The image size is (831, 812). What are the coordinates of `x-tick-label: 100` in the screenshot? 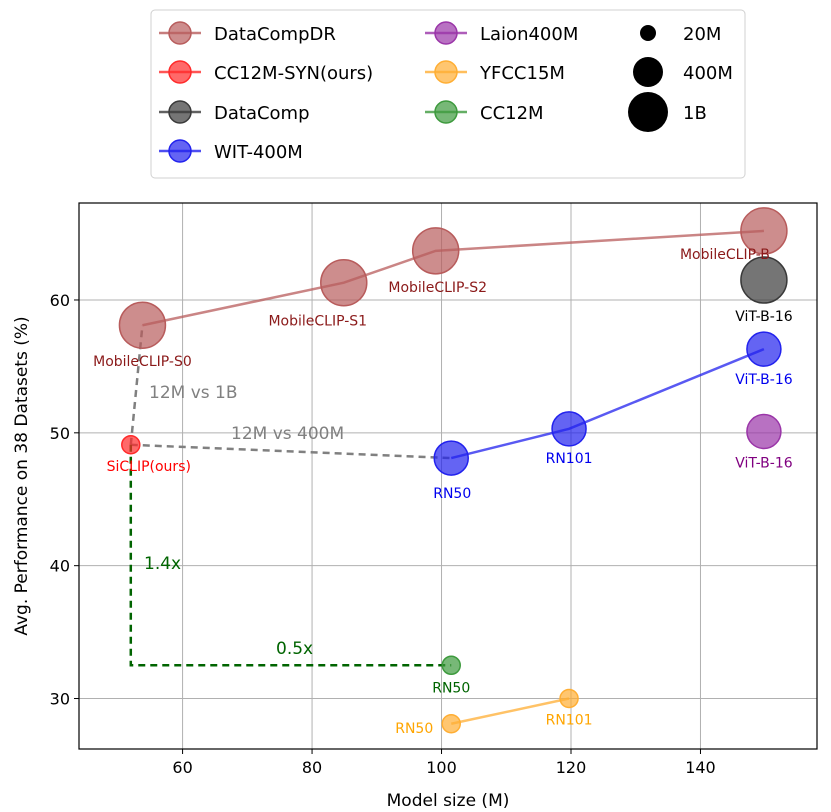 It's located at (441, 767).